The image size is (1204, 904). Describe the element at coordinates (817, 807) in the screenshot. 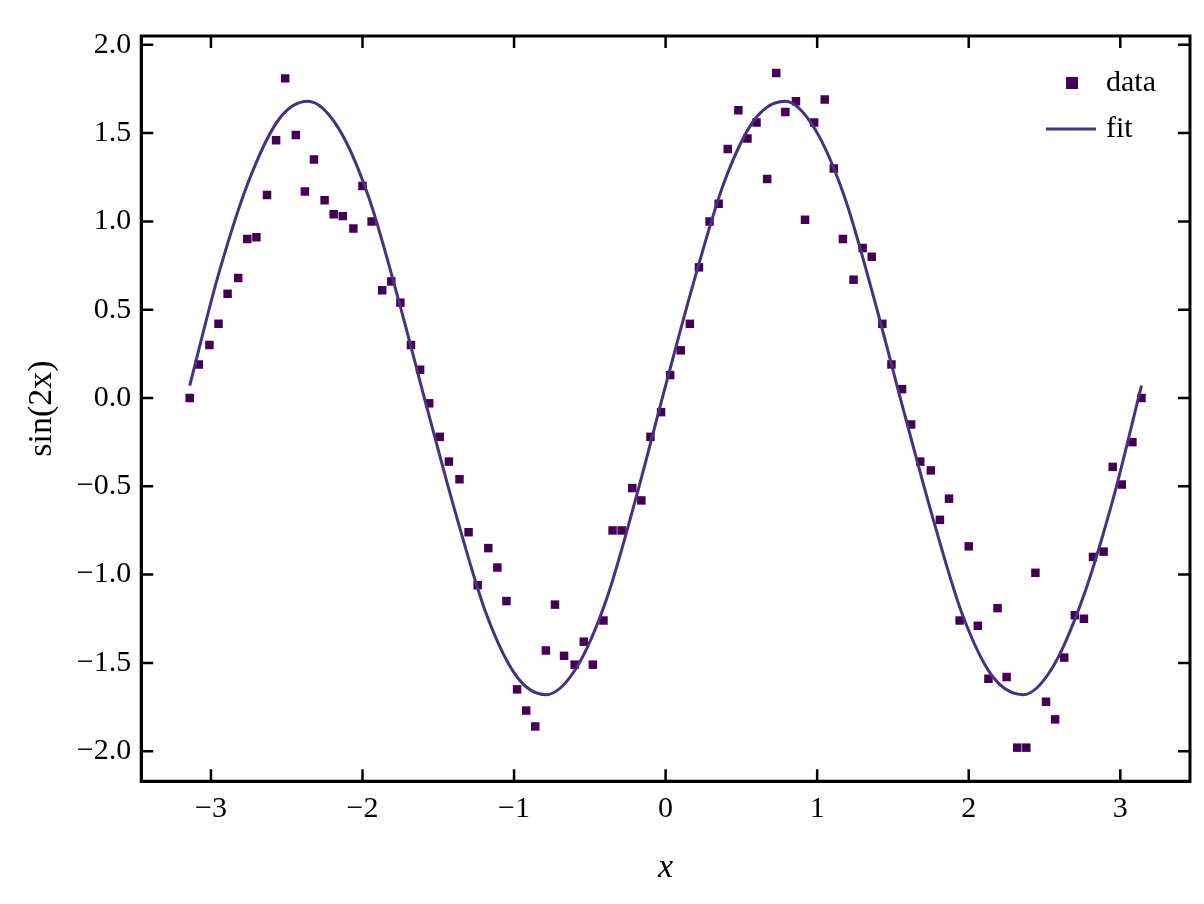

I see `x-tick-label: 1` at that location.